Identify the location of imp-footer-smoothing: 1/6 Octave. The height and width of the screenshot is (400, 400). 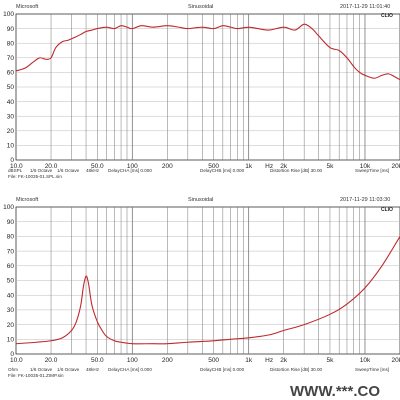
(41, 369).